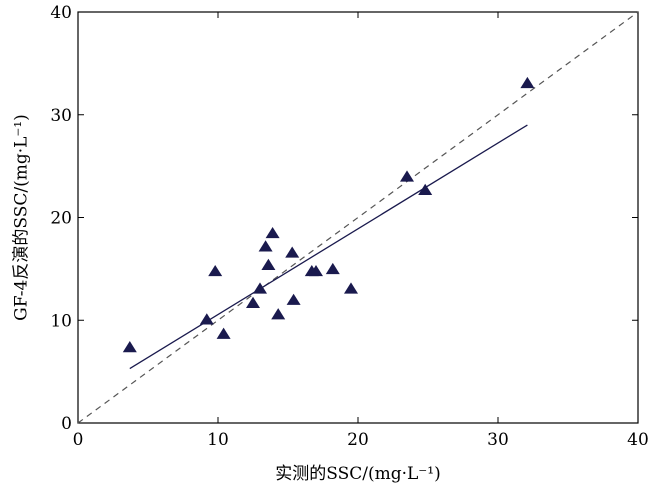  I want to click on y-tick-label-1: 10, so click(61, 321).